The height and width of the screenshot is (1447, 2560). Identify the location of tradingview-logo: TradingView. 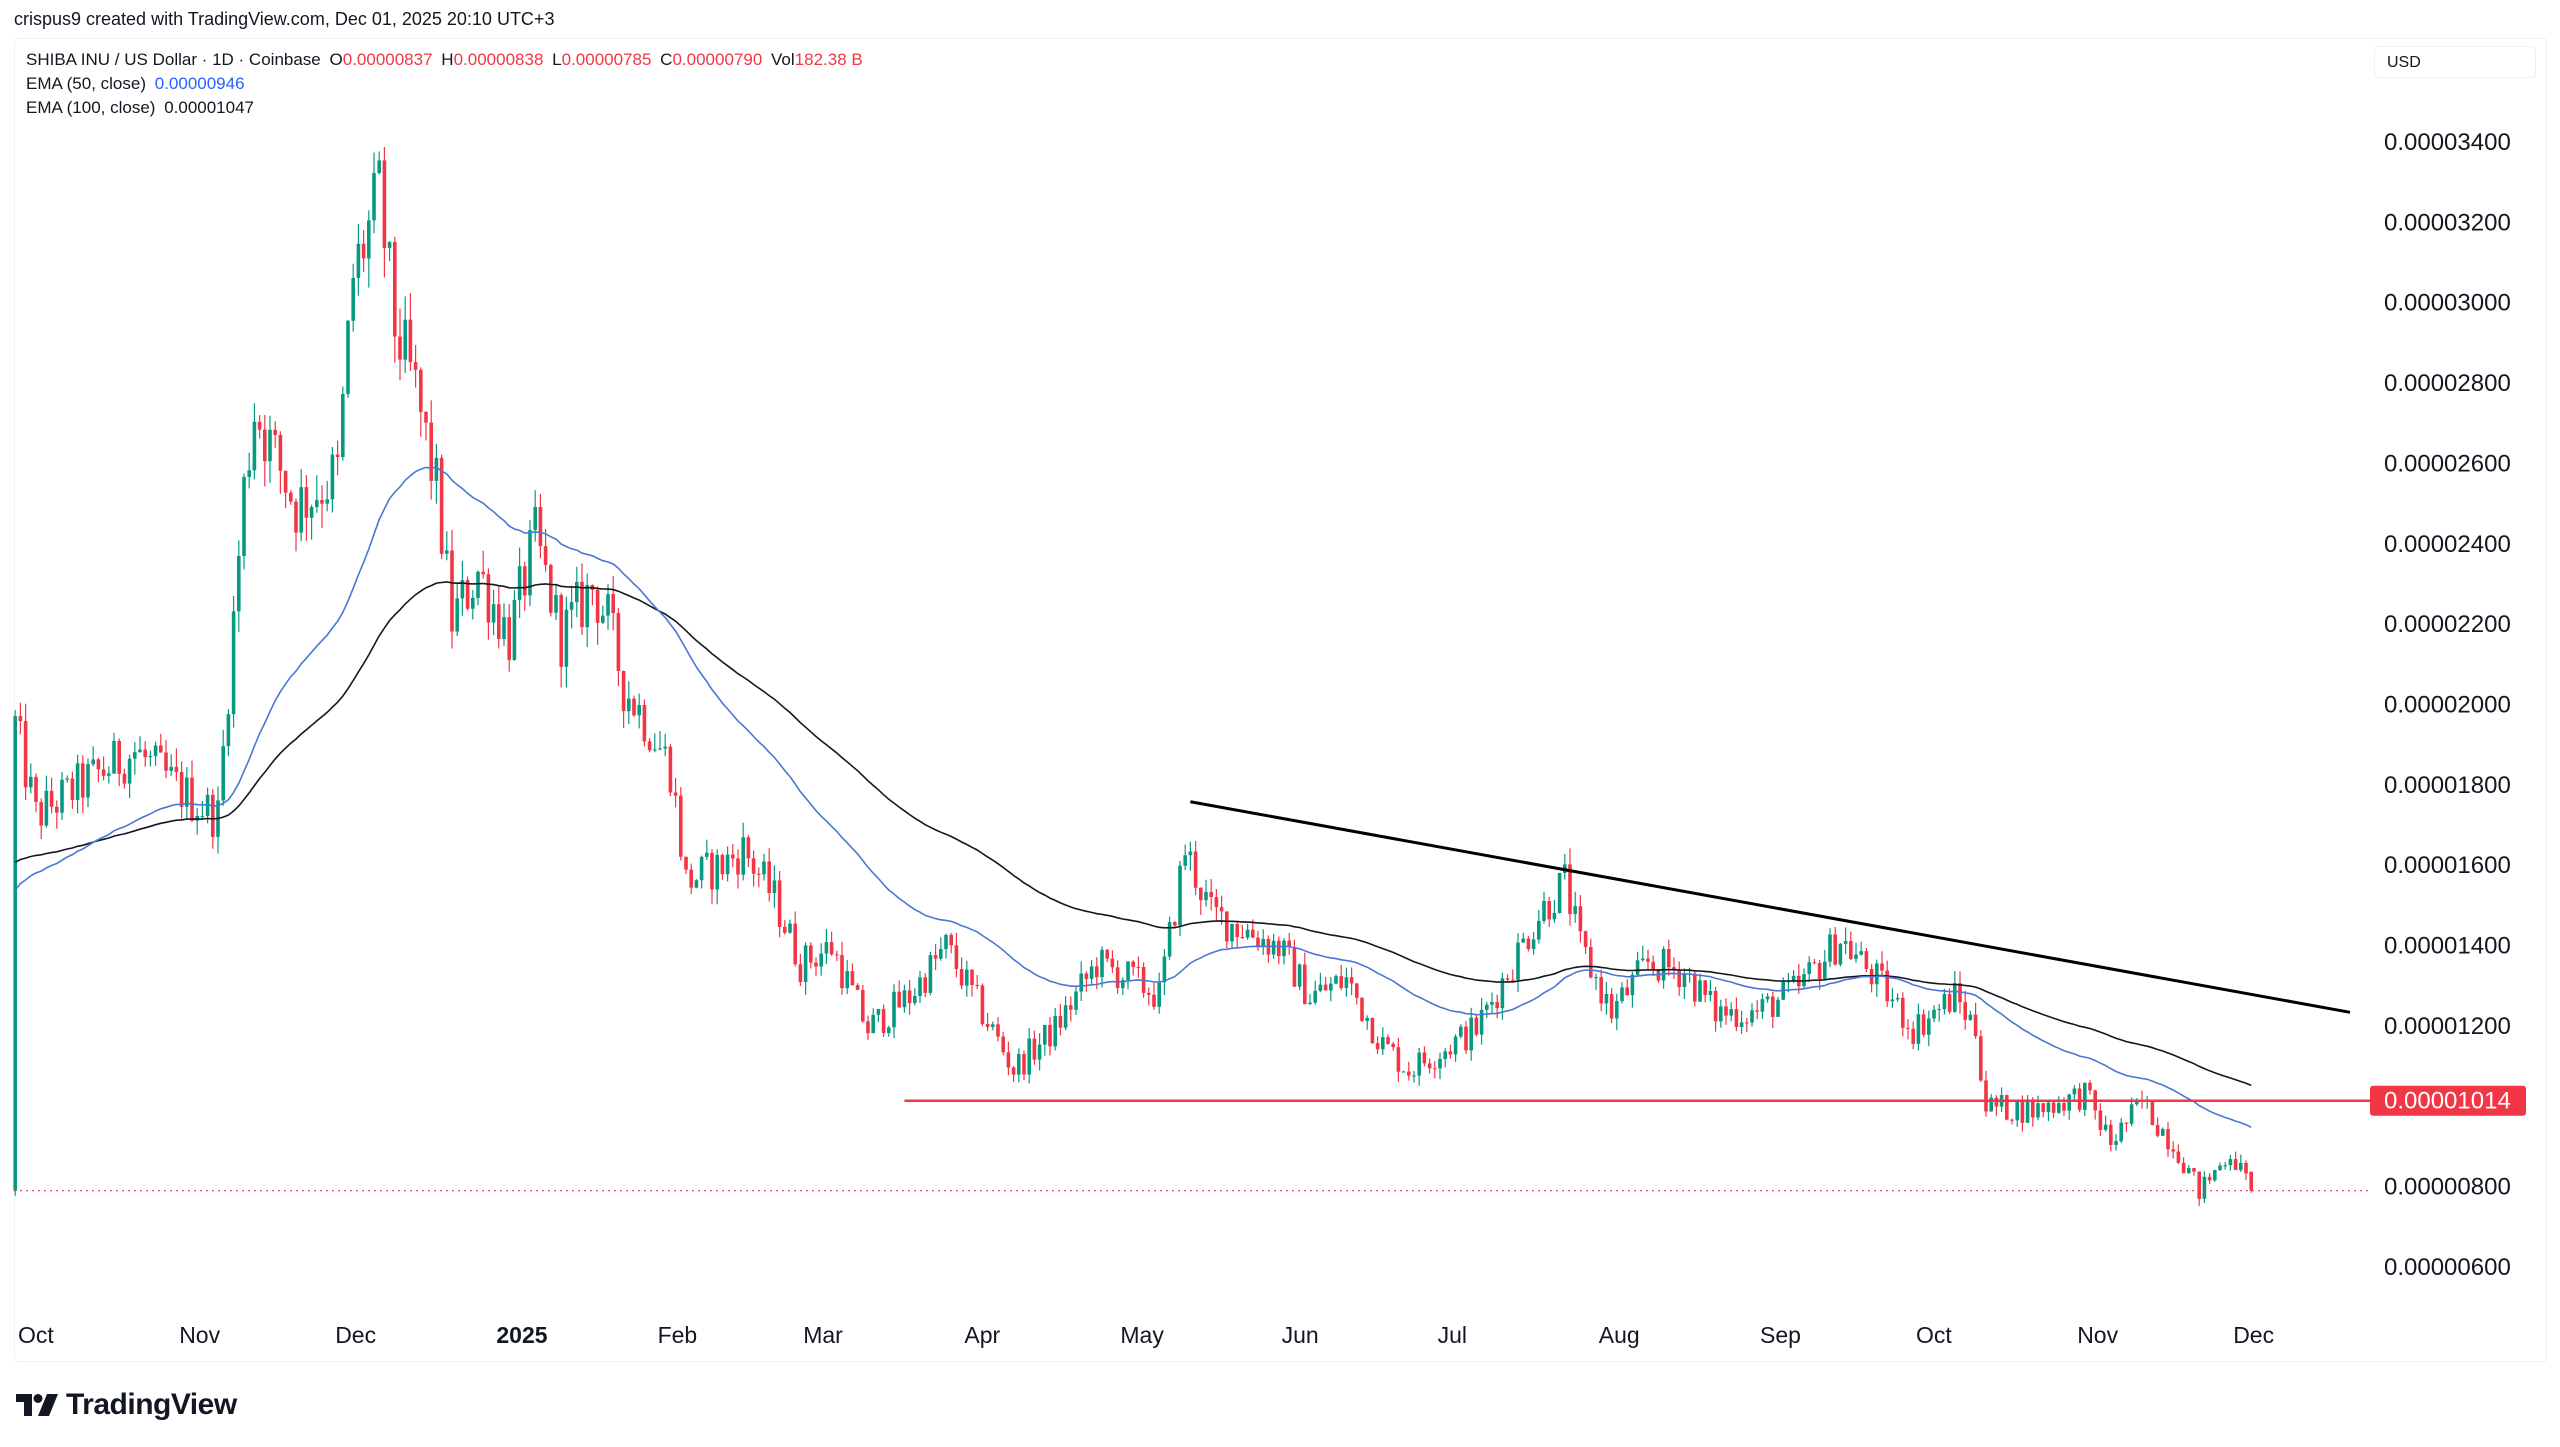
(126, 1405).